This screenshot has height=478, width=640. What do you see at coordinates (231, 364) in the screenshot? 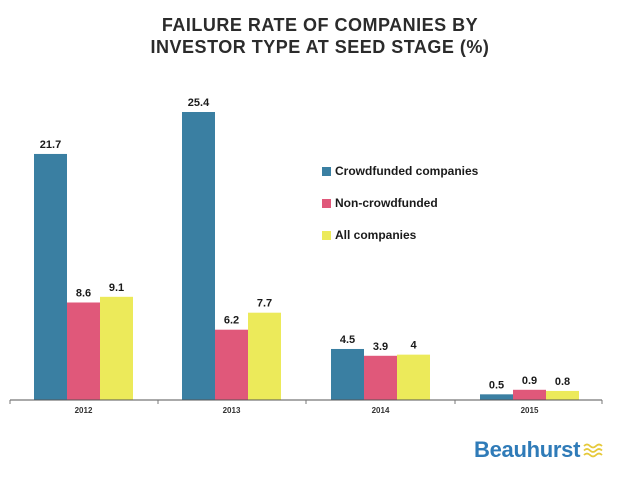
I see `bar-non-crowdfunded-2013` at bounding box center [231, 364].